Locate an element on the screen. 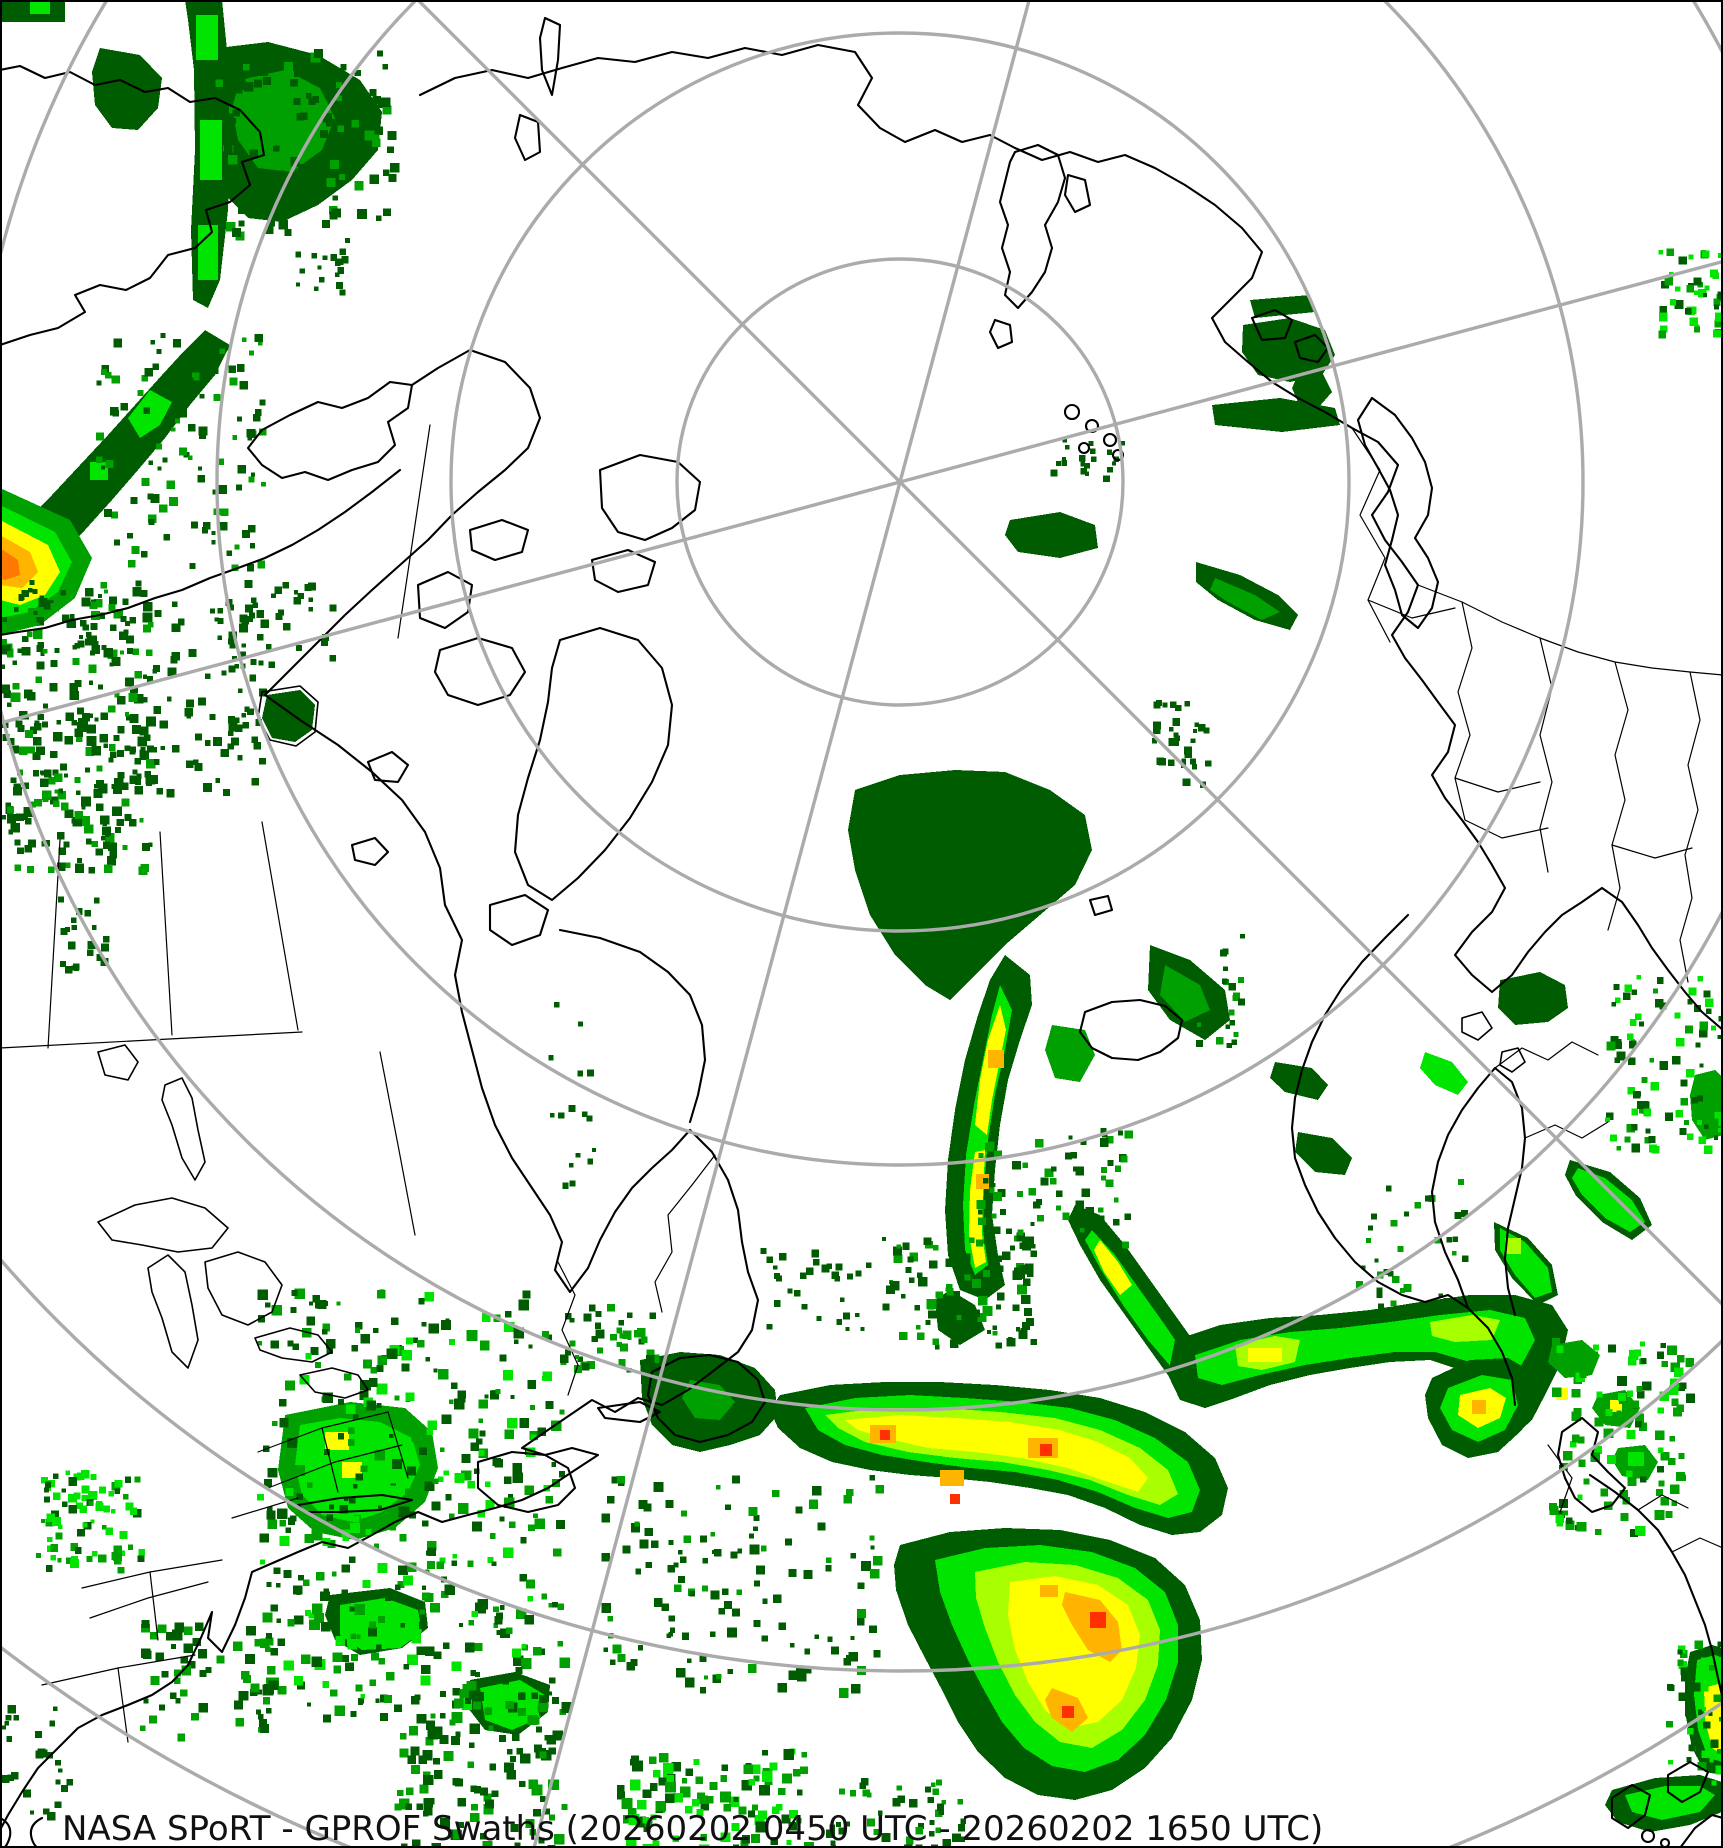 This screenshot has height=1848, width=1723. swath-greenland-arc is located at coordinates (970, 1057).